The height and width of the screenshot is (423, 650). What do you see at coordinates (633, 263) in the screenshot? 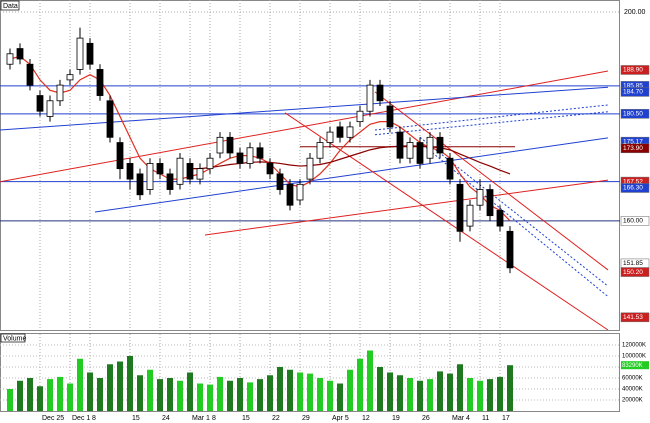
I see `price-marker-label: 151.85` at bounding box center [633, 263].